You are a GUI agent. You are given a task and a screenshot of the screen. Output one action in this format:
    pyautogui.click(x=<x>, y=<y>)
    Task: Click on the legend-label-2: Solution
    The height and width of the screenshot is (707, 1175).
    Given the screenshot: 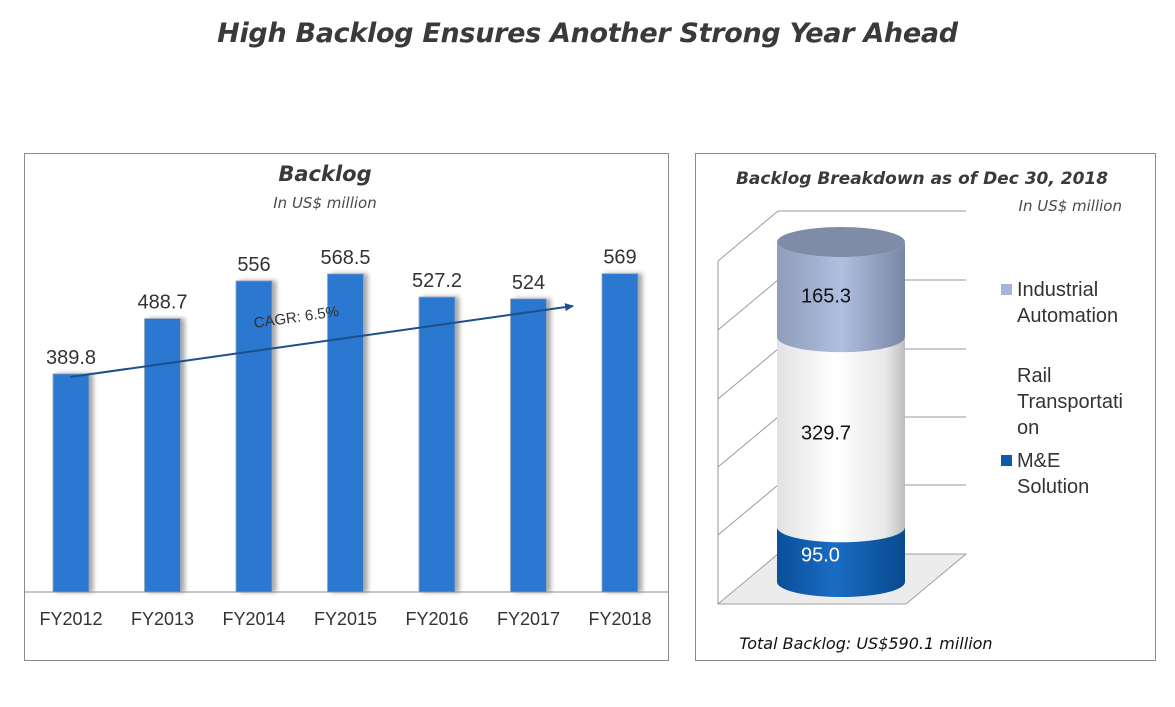 What is the action you would take?
    pyautogui.click(x=1053, y=487)
    